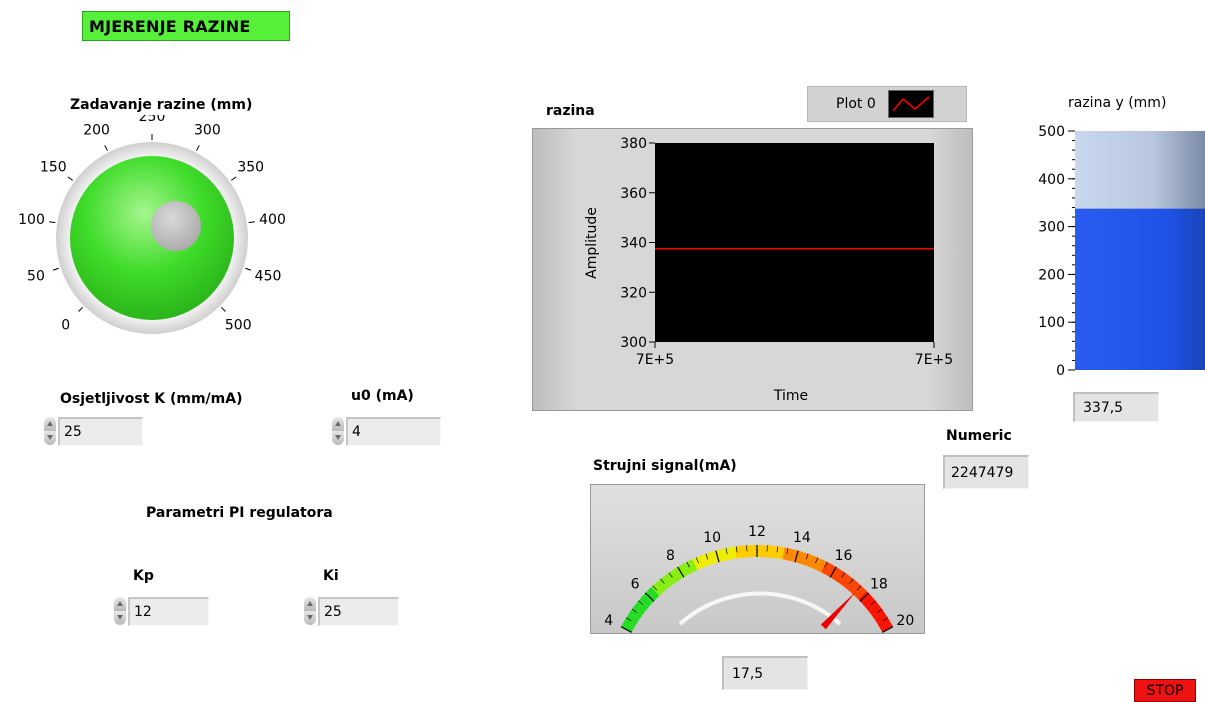  I want to click on knob-body, so click(152, 238).